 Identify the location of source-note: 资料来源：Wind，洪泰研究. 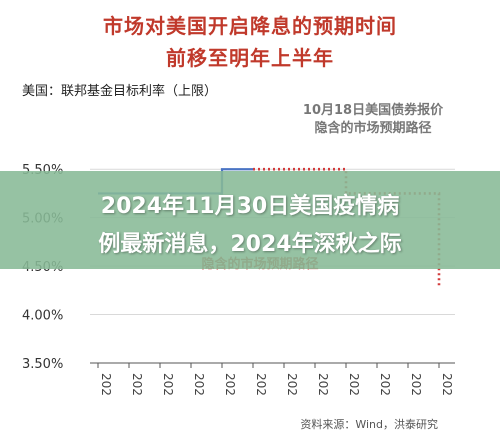
(369, 424).